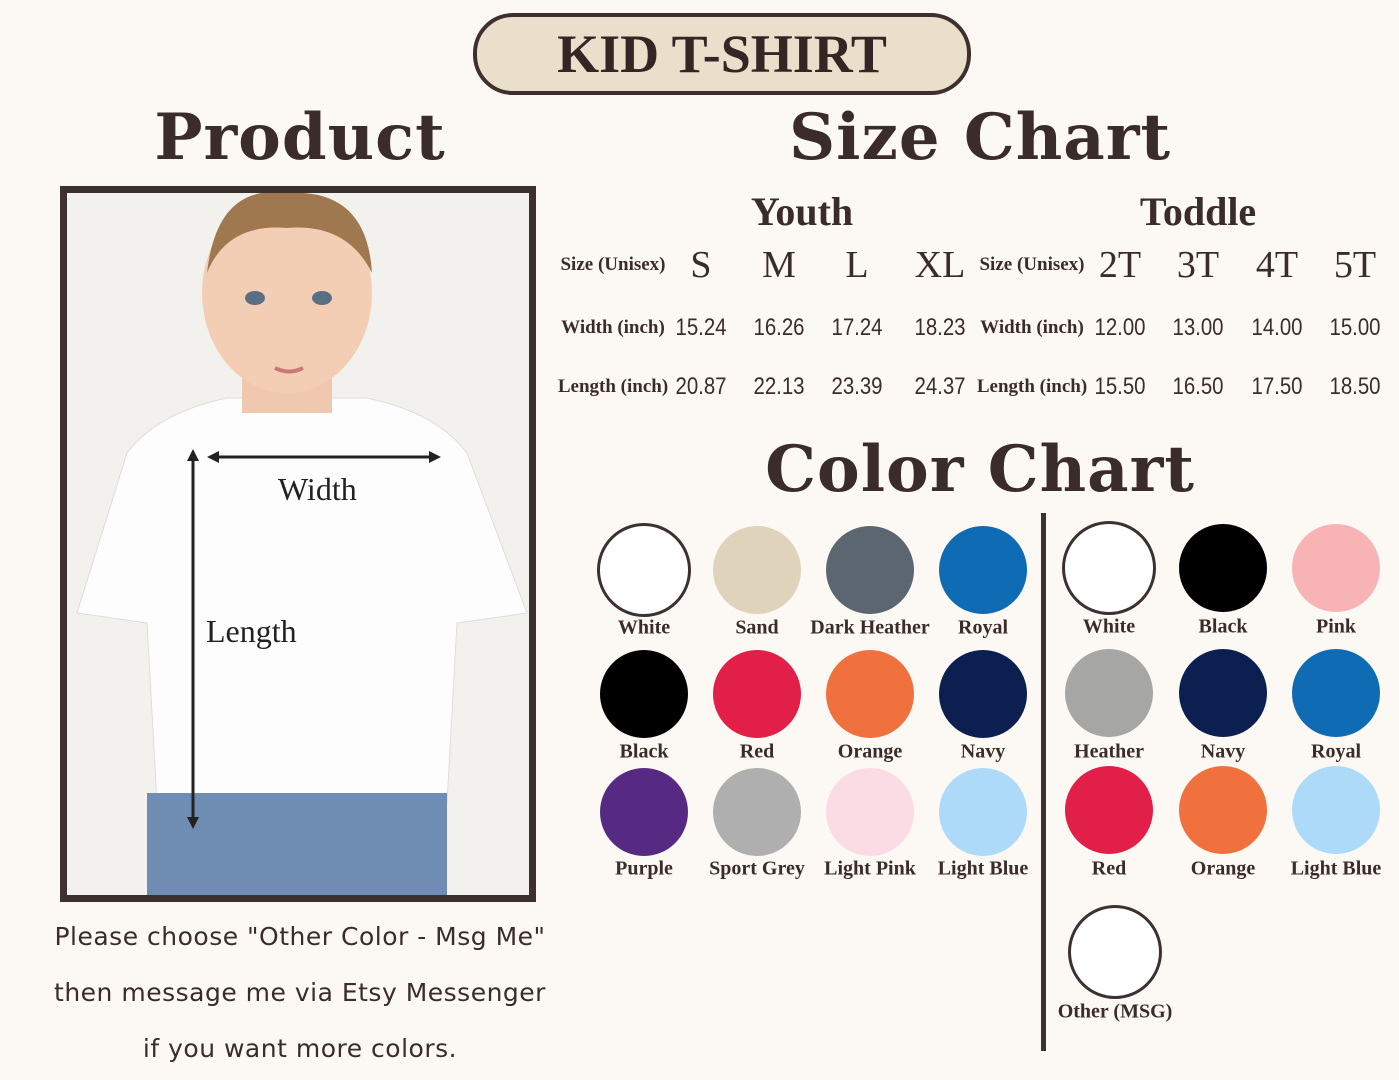 The image size is (1399, 1080). I want to click on length-value: 22.13, so click(779, 386).